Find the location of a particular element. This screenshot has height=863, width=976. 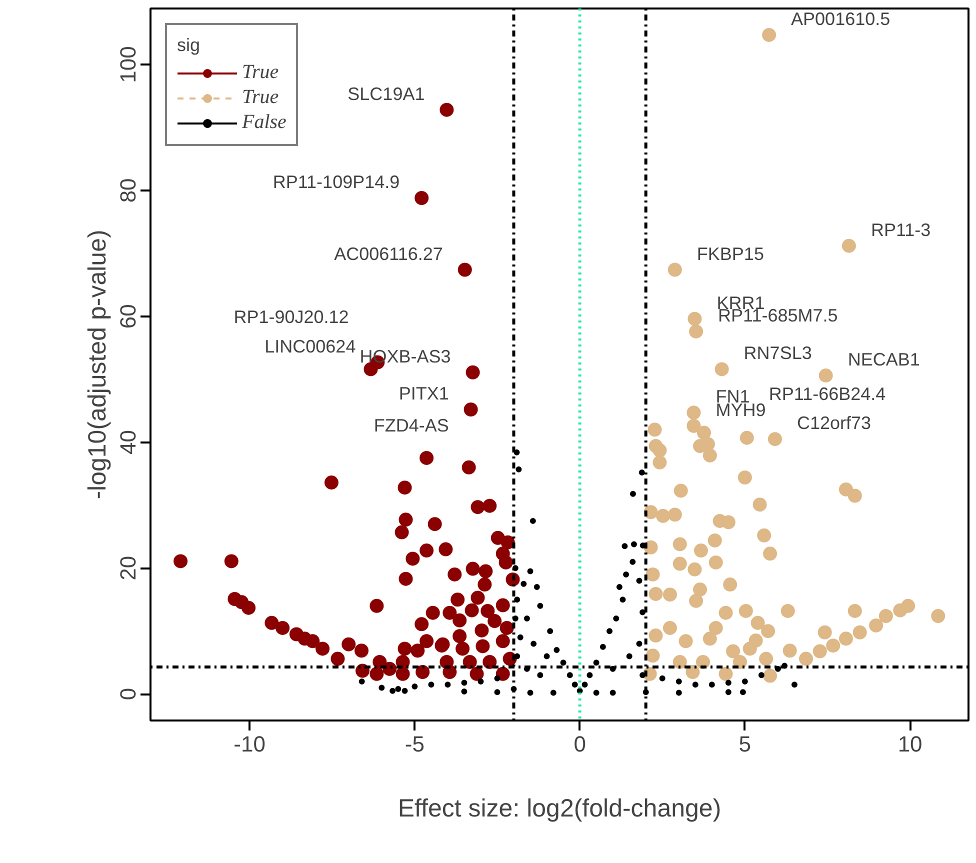

annotation: AP001610.5 is located at coordinates (840, 18).